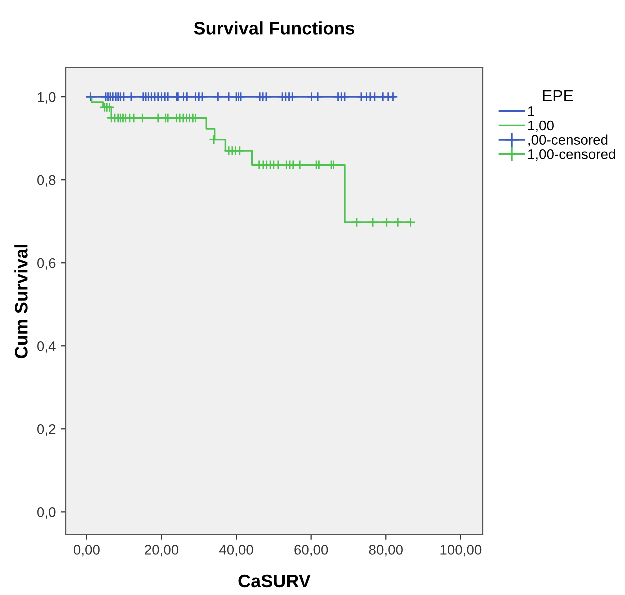  Describe the element at coordinates (87, 551) in the screenshot. I see `x-tick-label: 0,00` at that location.